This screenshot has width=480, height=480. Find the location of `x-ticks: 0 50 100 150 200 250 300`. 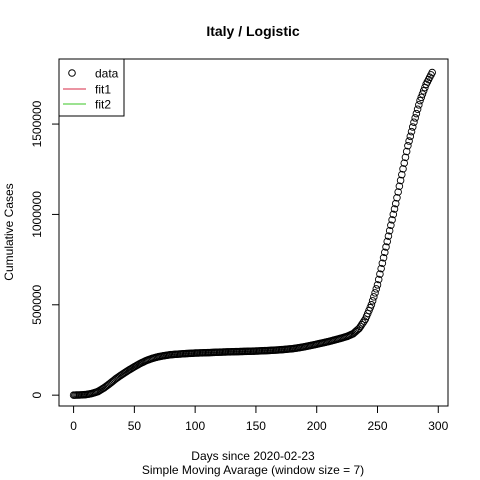

x-ticks: 0 50 100 150 200 250 300 is located at coordinates (259, 419).